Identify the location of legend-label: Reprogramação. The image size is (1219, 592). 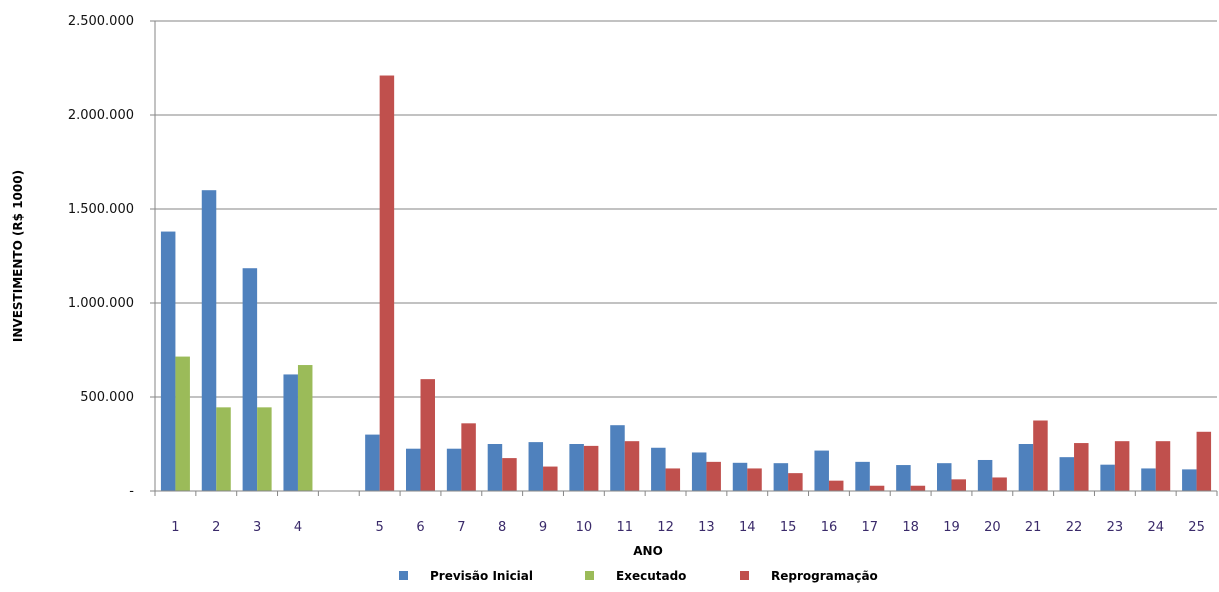
(824, 576).